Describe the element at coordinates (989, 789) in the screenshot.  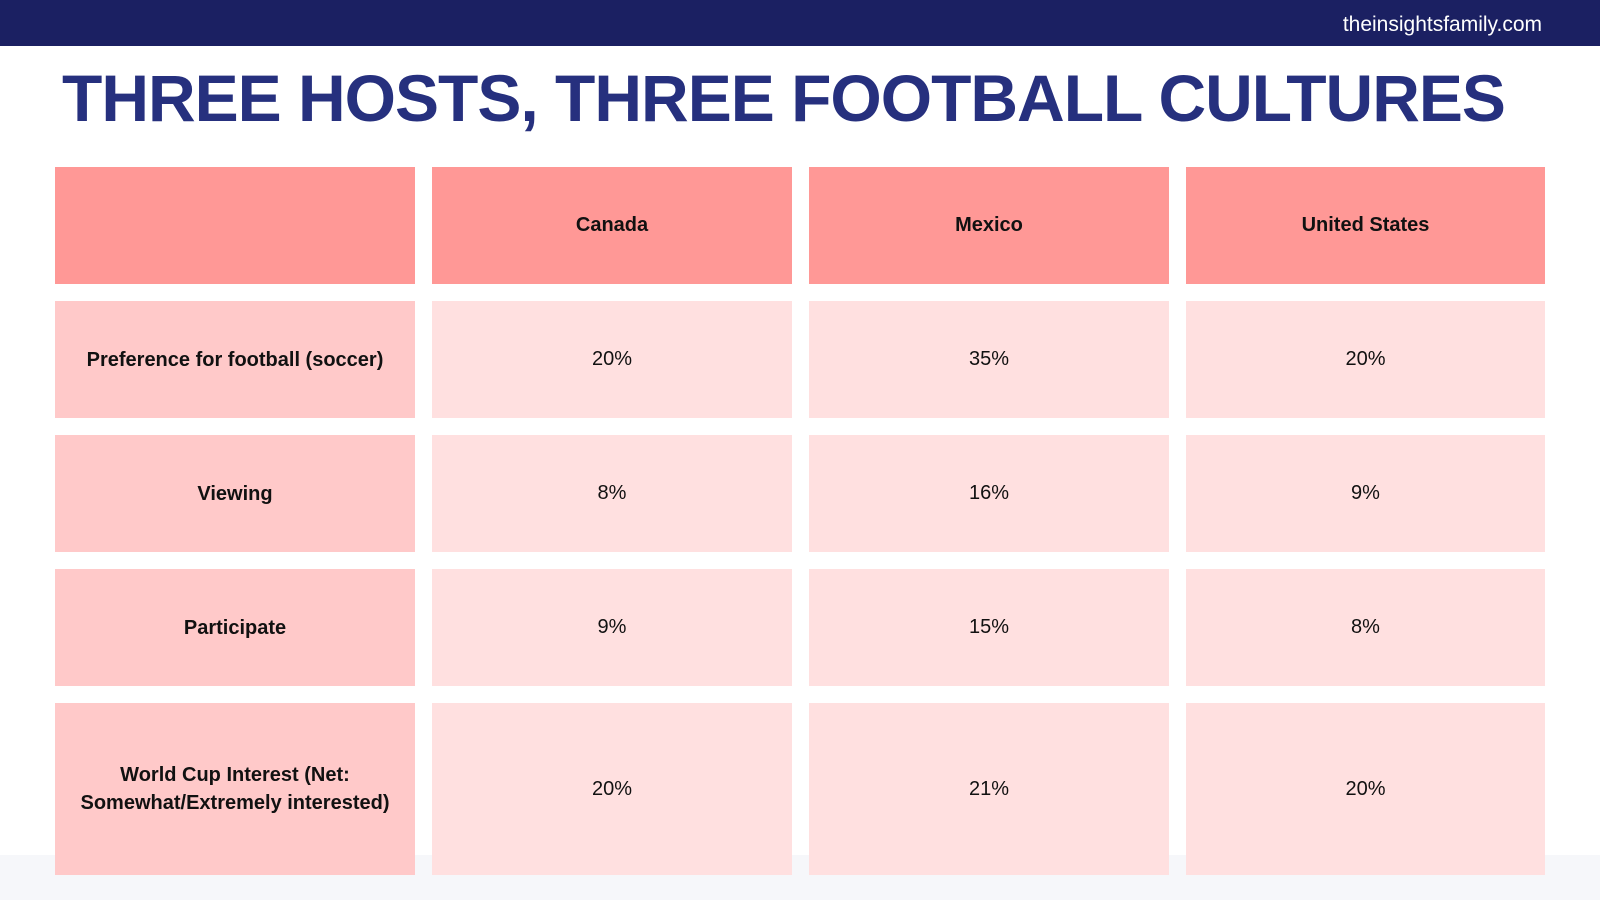
I see `table-cell: 21%` at that location.